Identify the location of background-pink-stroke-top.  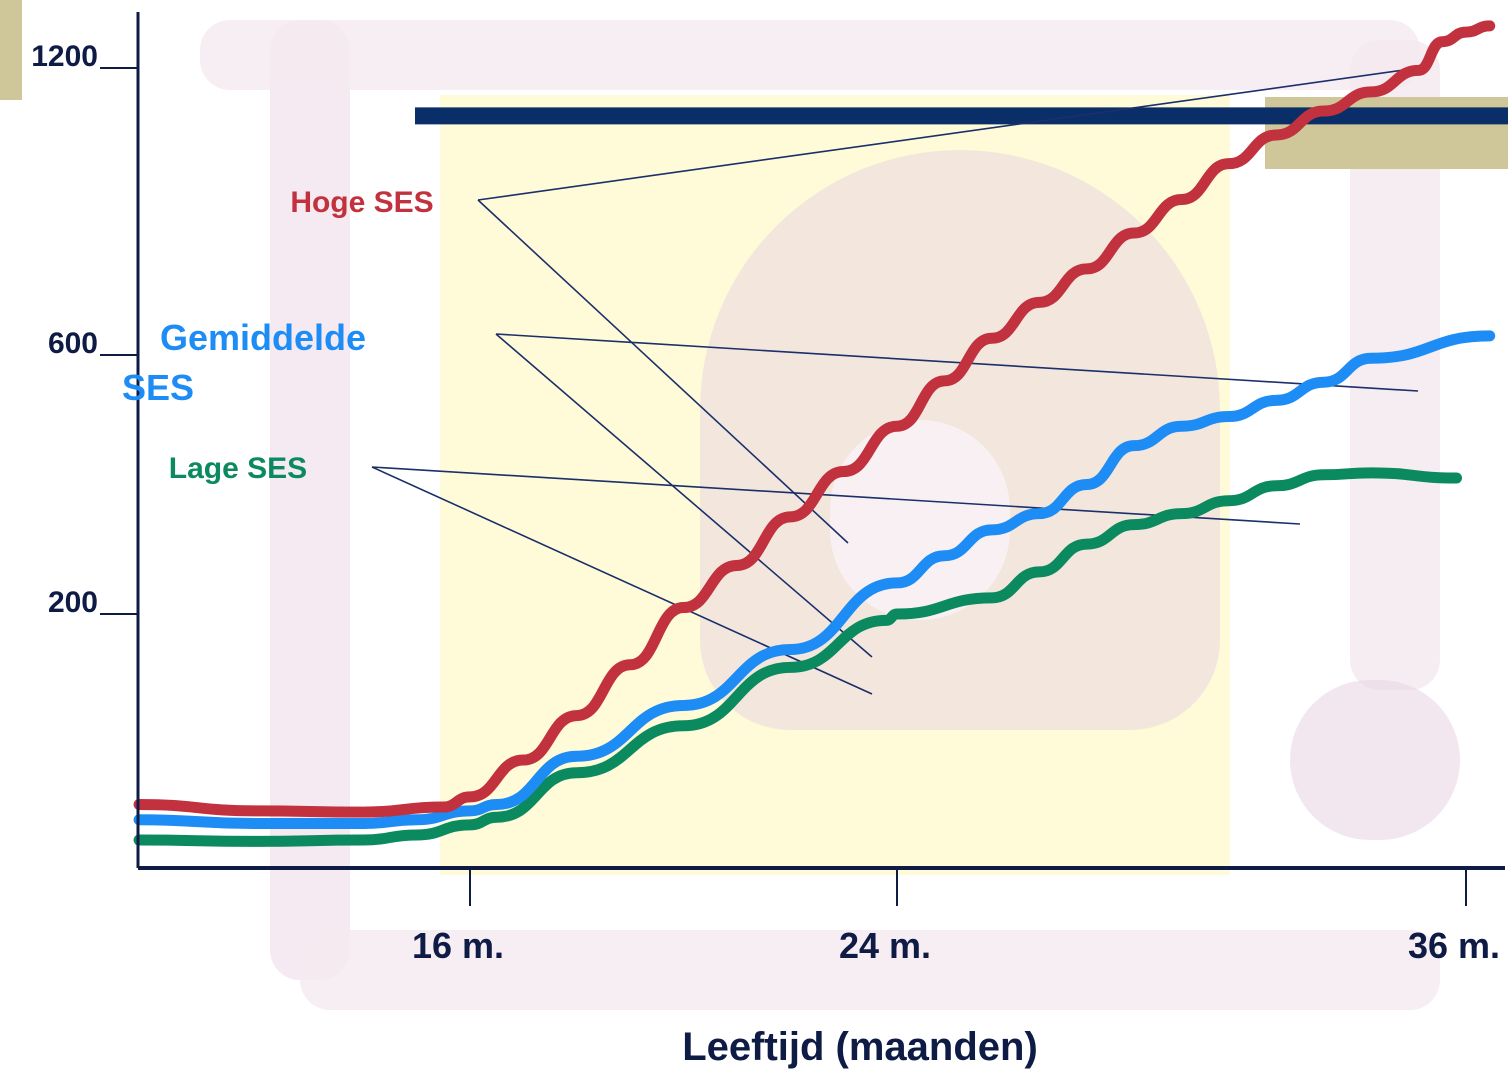
(810, 55).